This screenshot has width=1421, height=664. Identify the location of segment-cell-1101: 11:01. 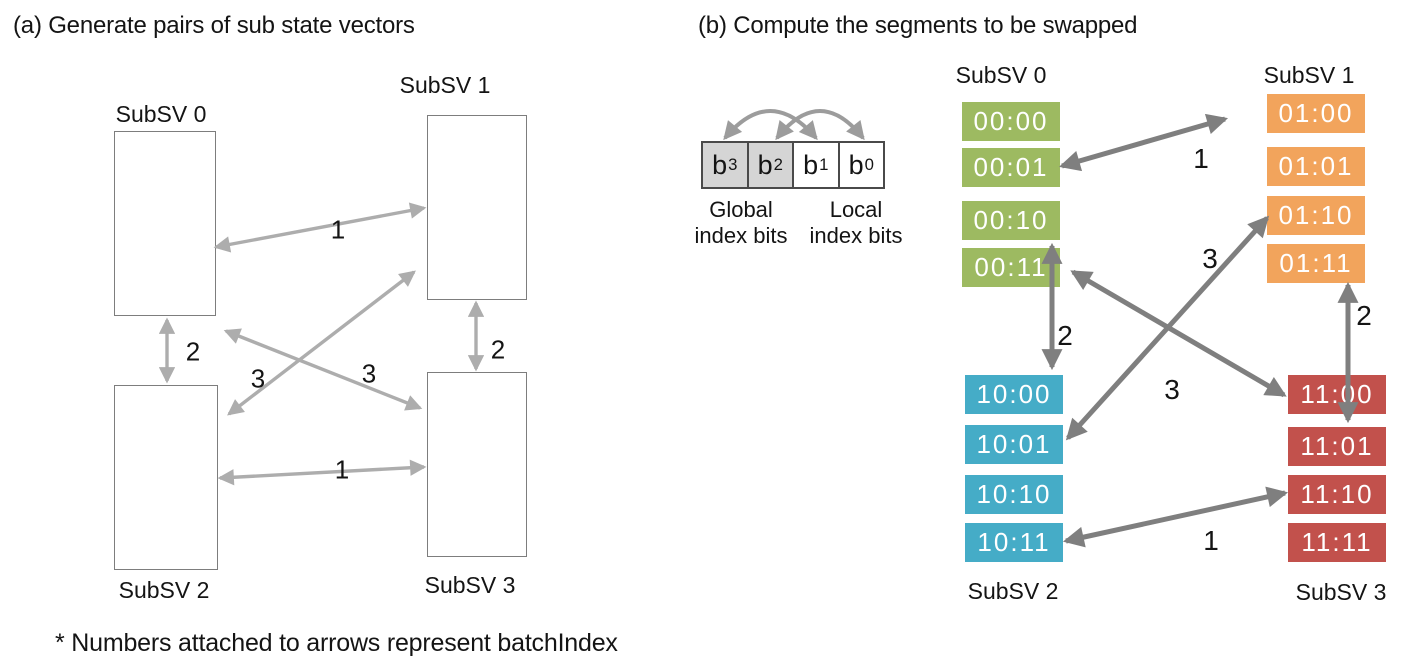
(1337, 446).